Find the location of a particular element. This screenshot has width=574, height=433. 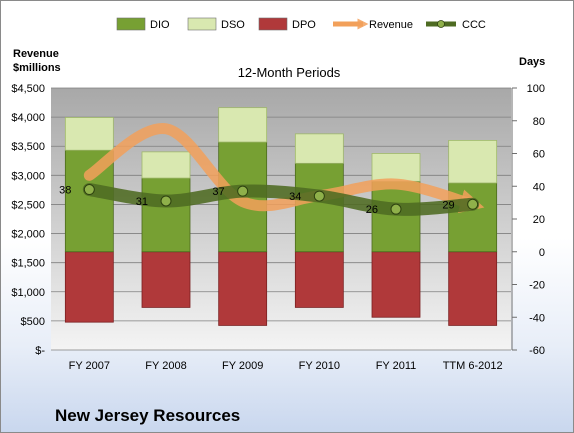

right-tick-label: -20 is located at coordinates (537, 286).